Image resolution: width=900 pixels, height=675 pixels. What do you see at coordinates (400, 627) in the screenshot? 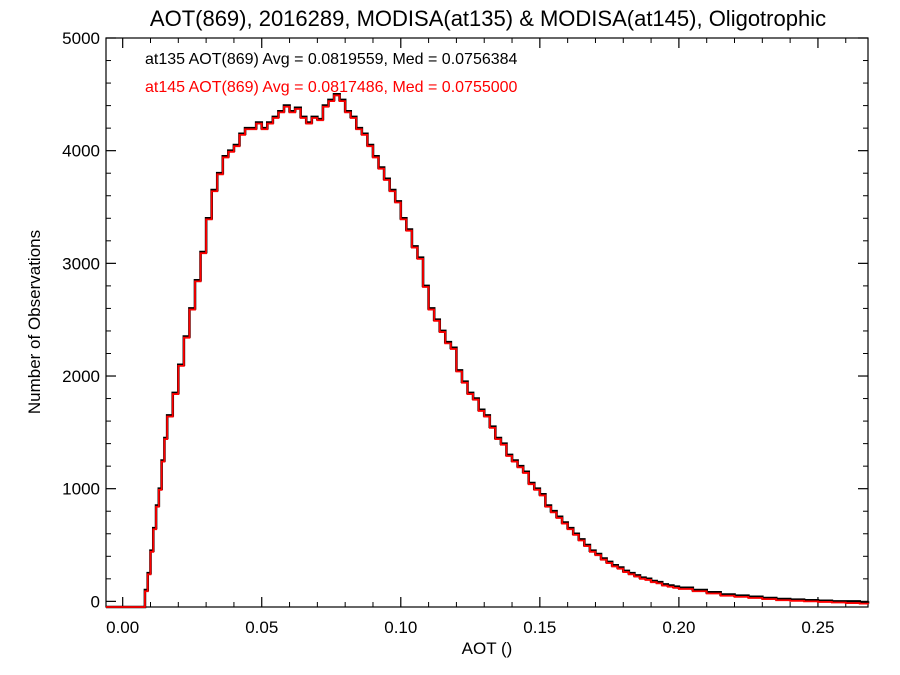
I see `x-tick-label: 0.10` at bounding box center [400, 627].